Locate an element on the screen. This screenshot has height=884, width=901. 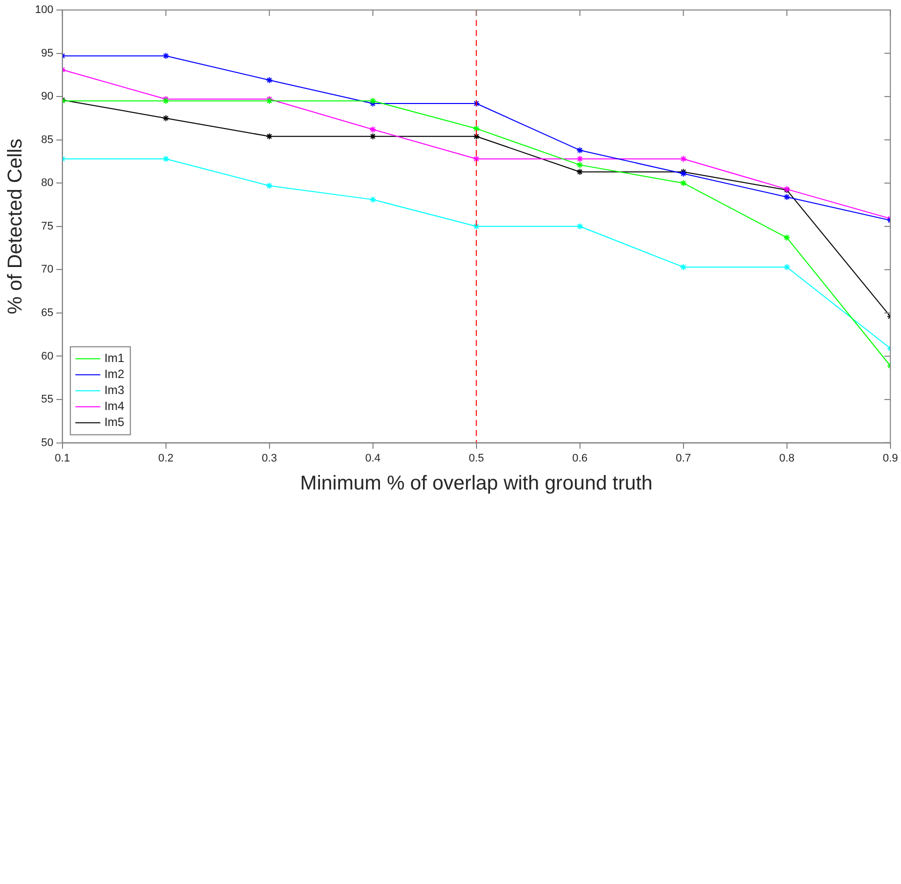
y-tick-label: 80 is located at coordinates (47, 183).